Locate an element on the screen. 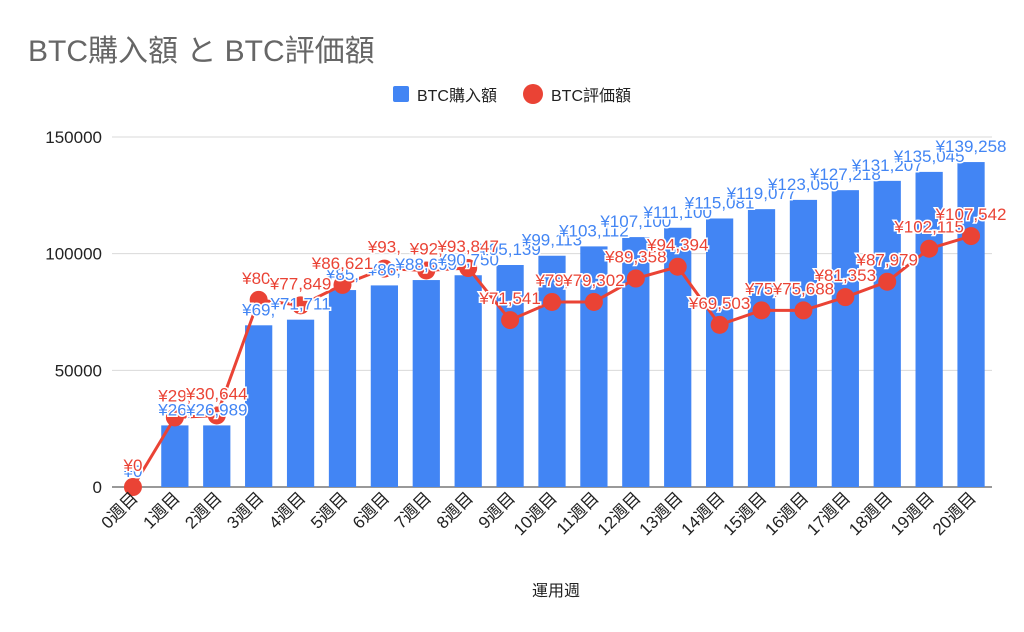 The height and width of the screenshot is (632, 1024). bar-data-label: ¥107,100 is located at coordinates (635, 221).